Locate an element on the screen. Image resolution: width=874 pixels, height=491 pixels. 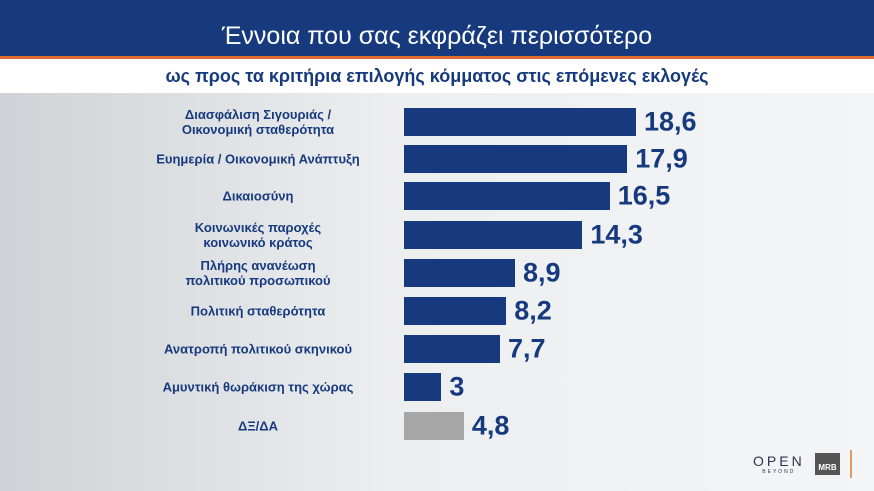
category-label: Κοινωνικές παροχές κοινωνικό κράτος is located at coordinates (258, 235).